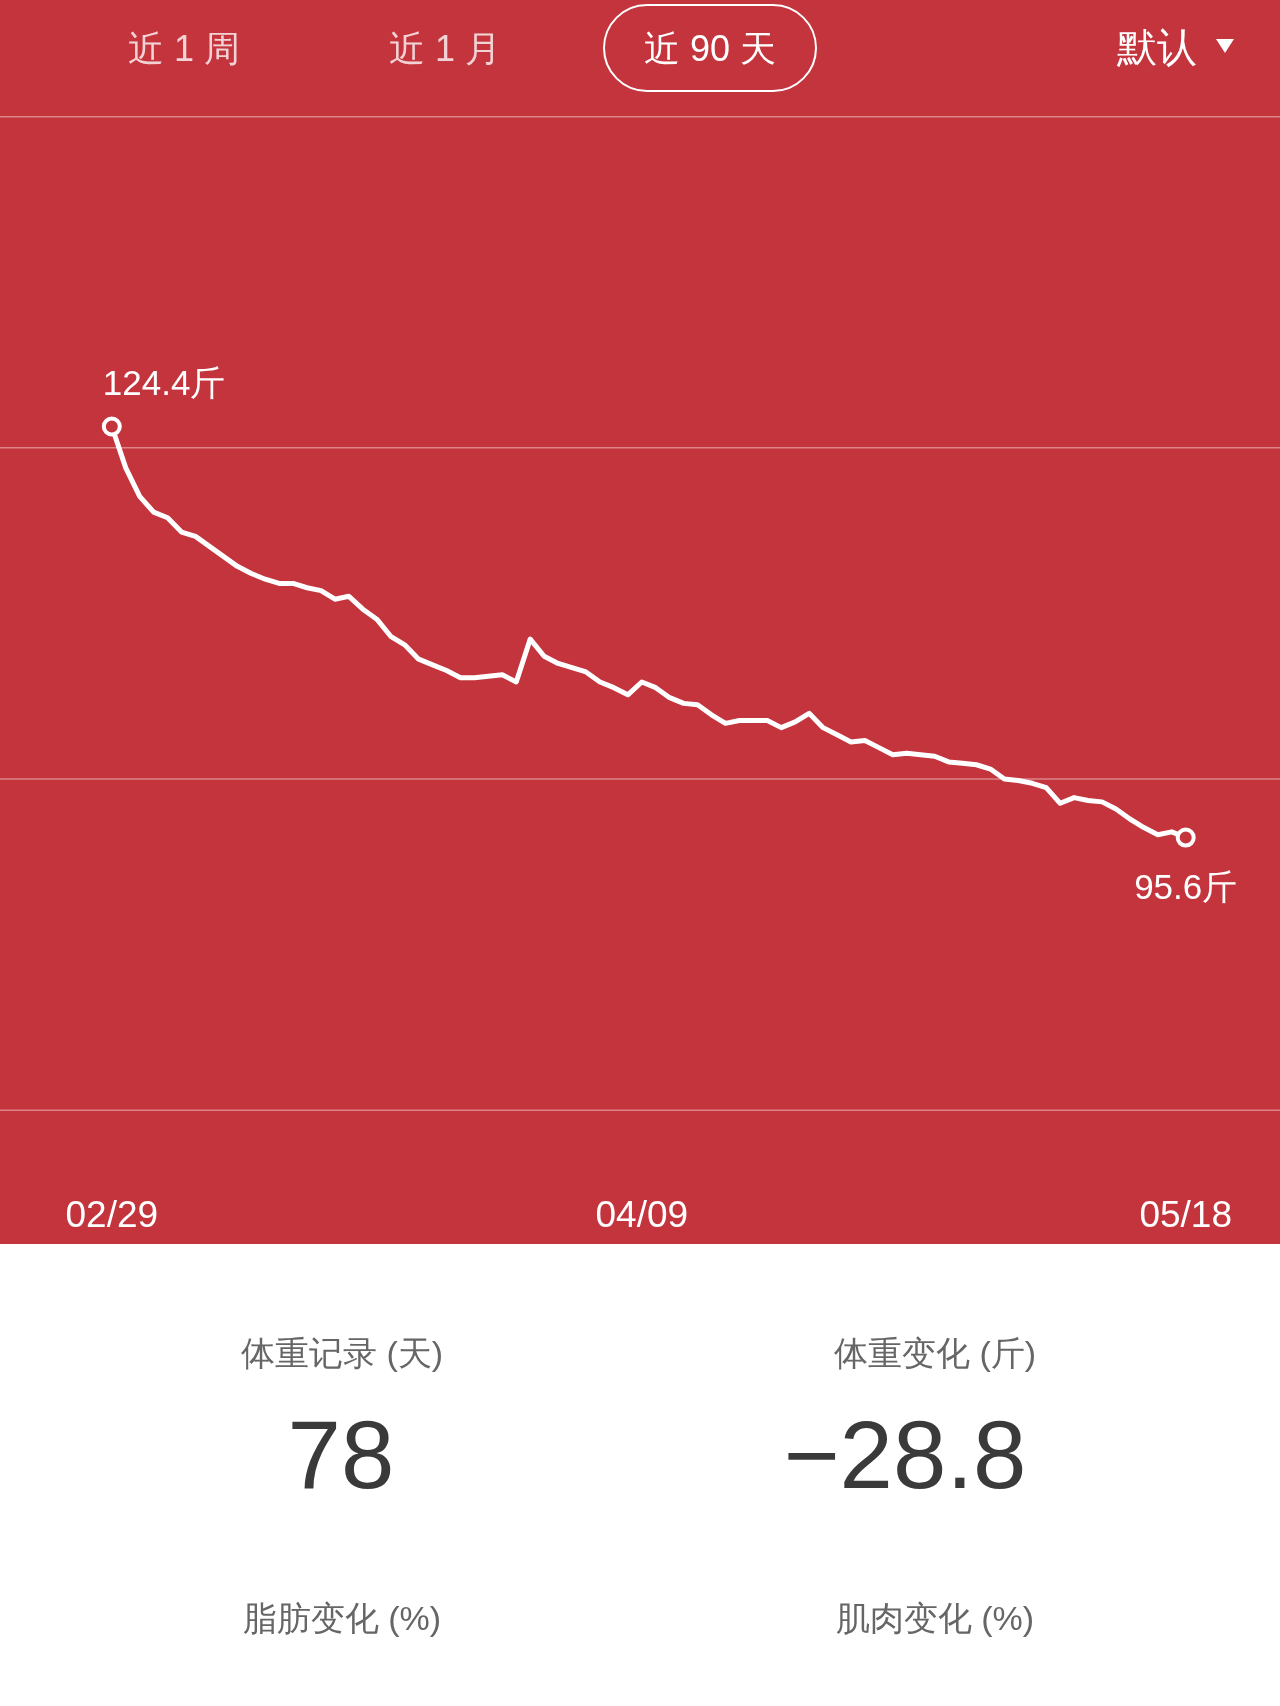 This screenshot has height=1706, width=1280. I want to click on data-label: 78, so click(341, 1454).